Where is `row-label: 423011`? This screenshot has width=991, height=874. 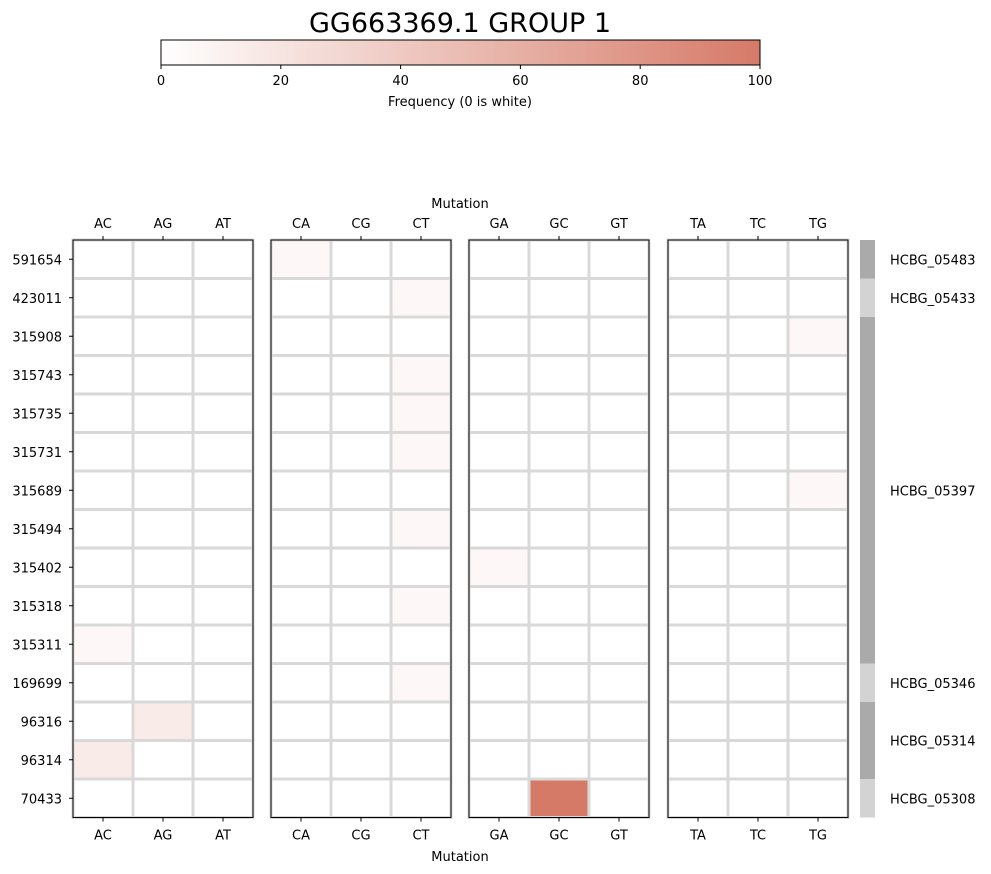 row-label: 423011 is located at coordinates (37, 299).